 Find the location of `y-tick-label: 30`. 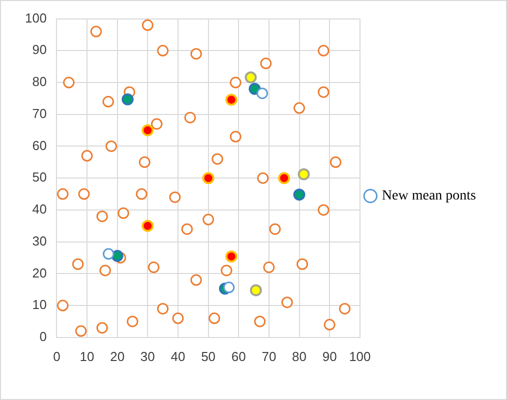

y-tick-label: 30 is located at coordinates (39, 240).